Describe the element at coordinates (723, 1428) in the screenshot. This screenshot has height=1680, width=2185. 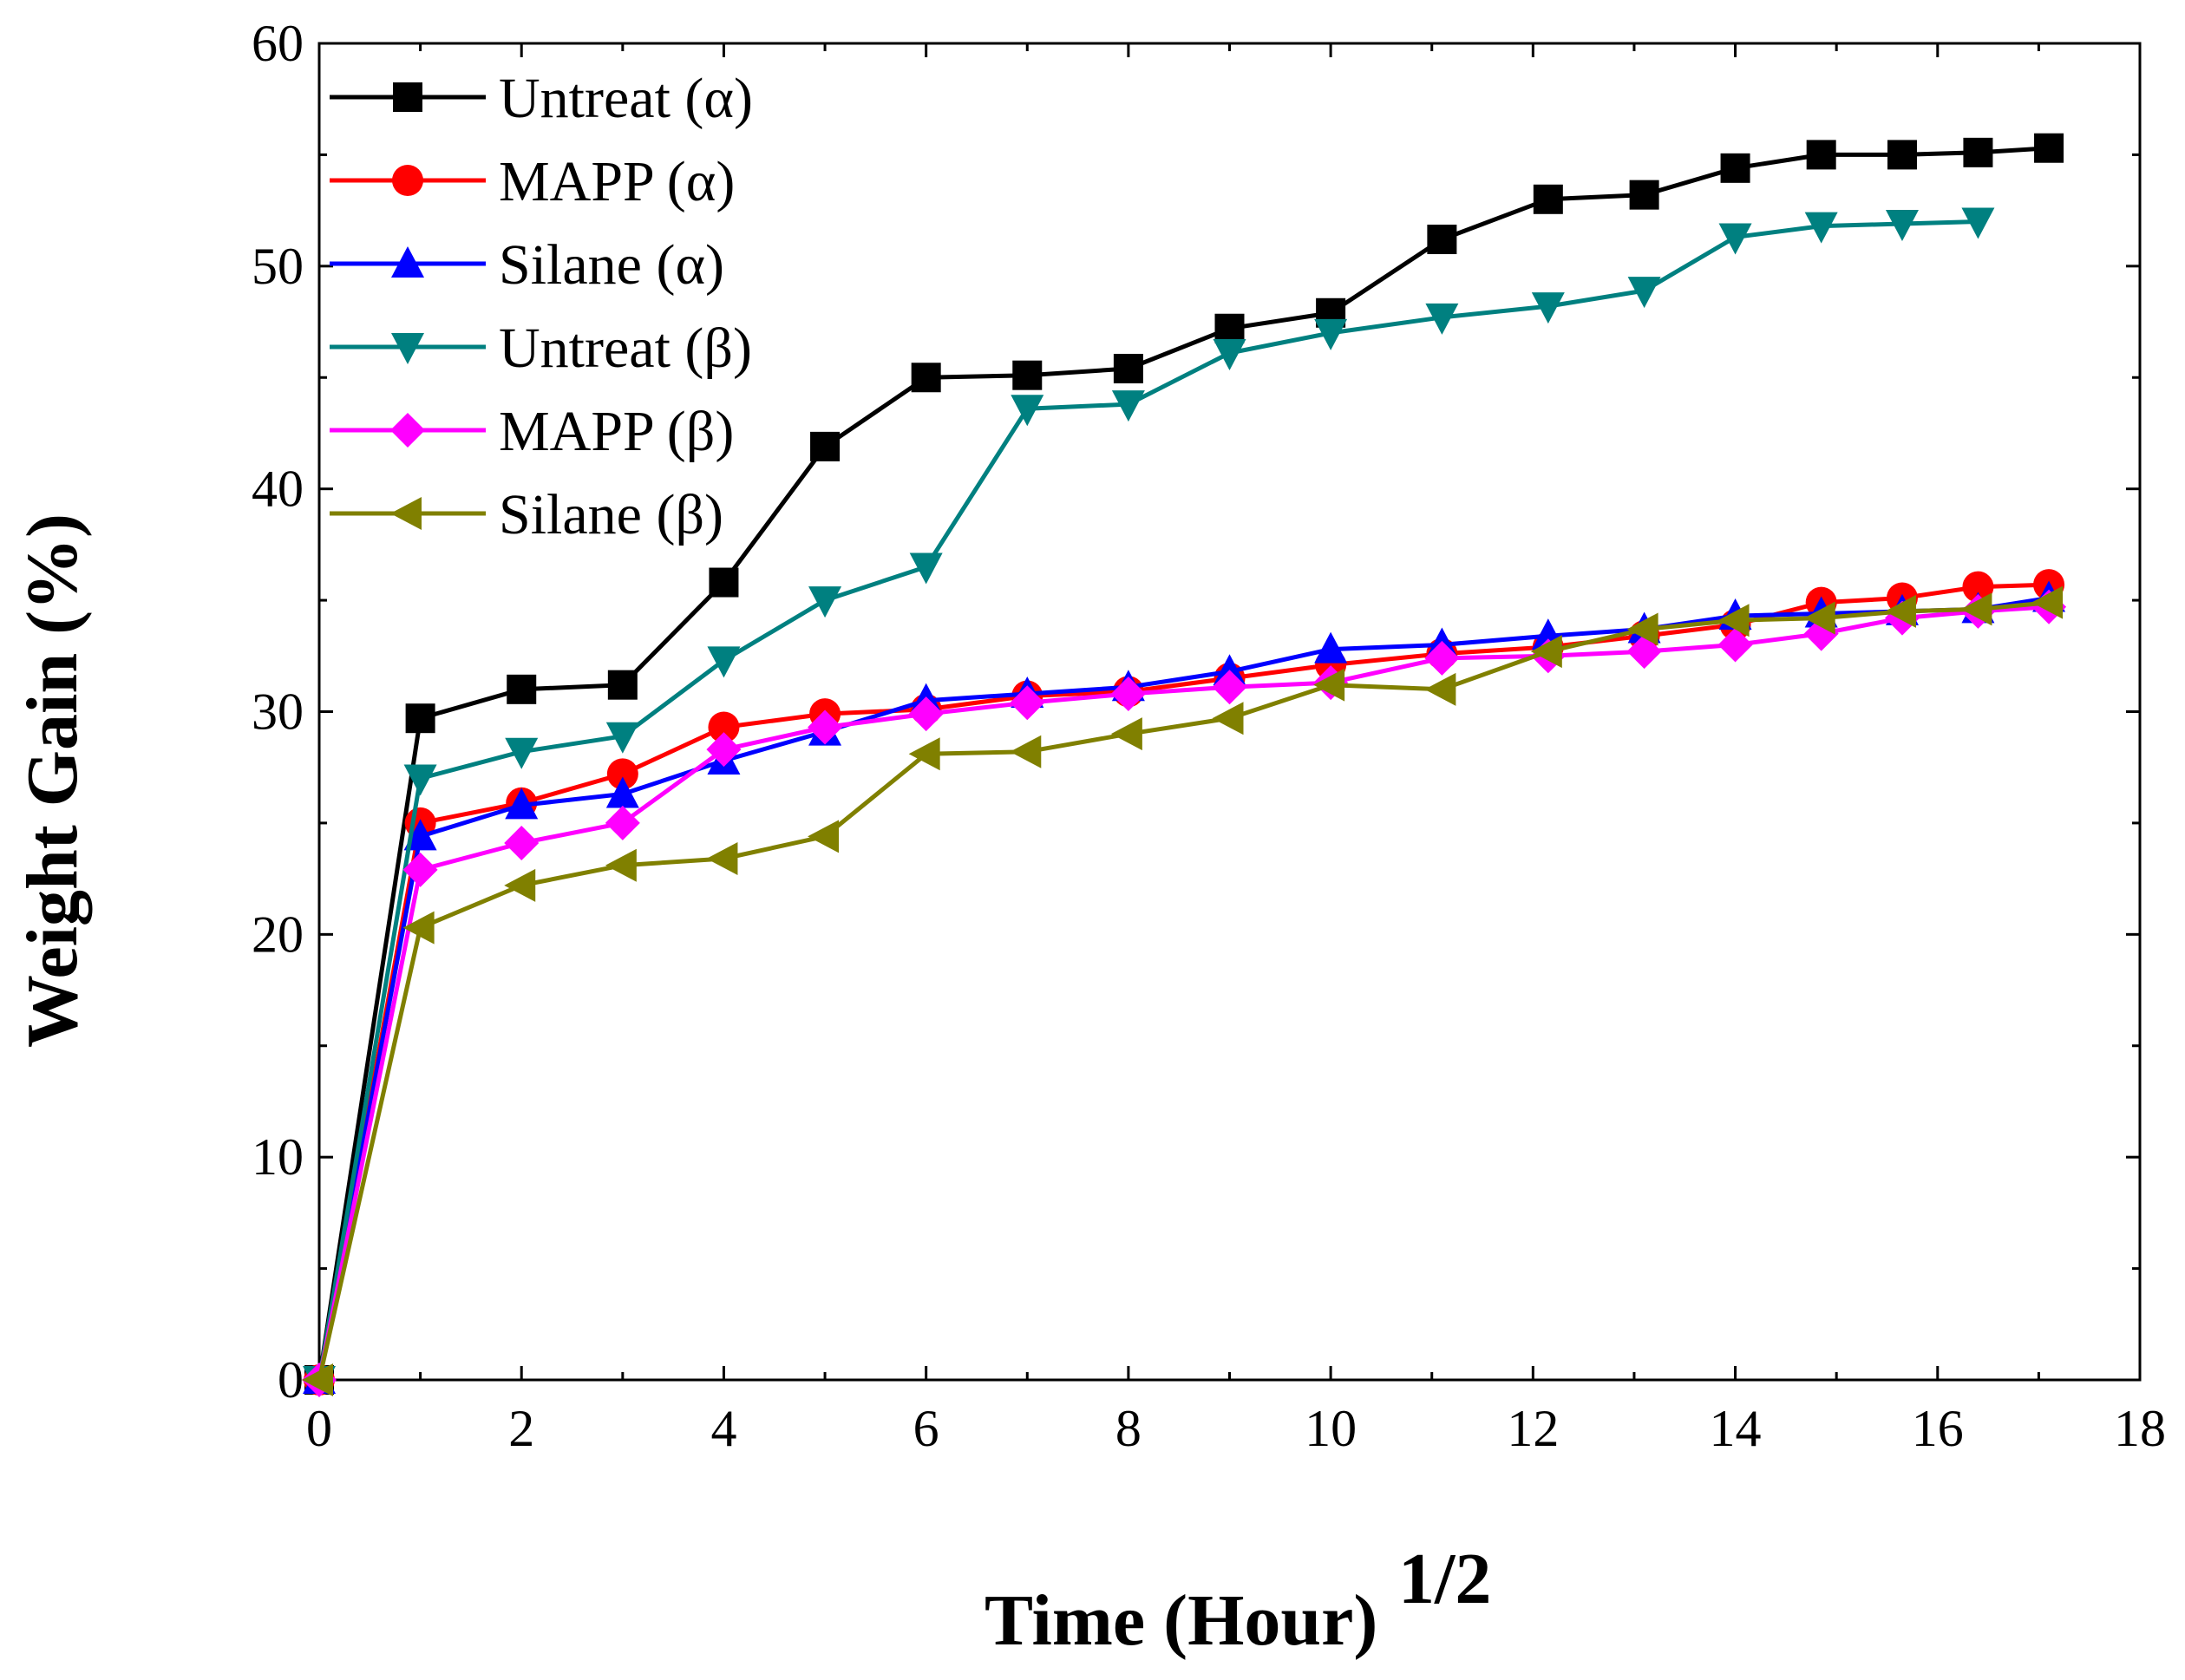
I see `x-tick-label: 4` at that location.